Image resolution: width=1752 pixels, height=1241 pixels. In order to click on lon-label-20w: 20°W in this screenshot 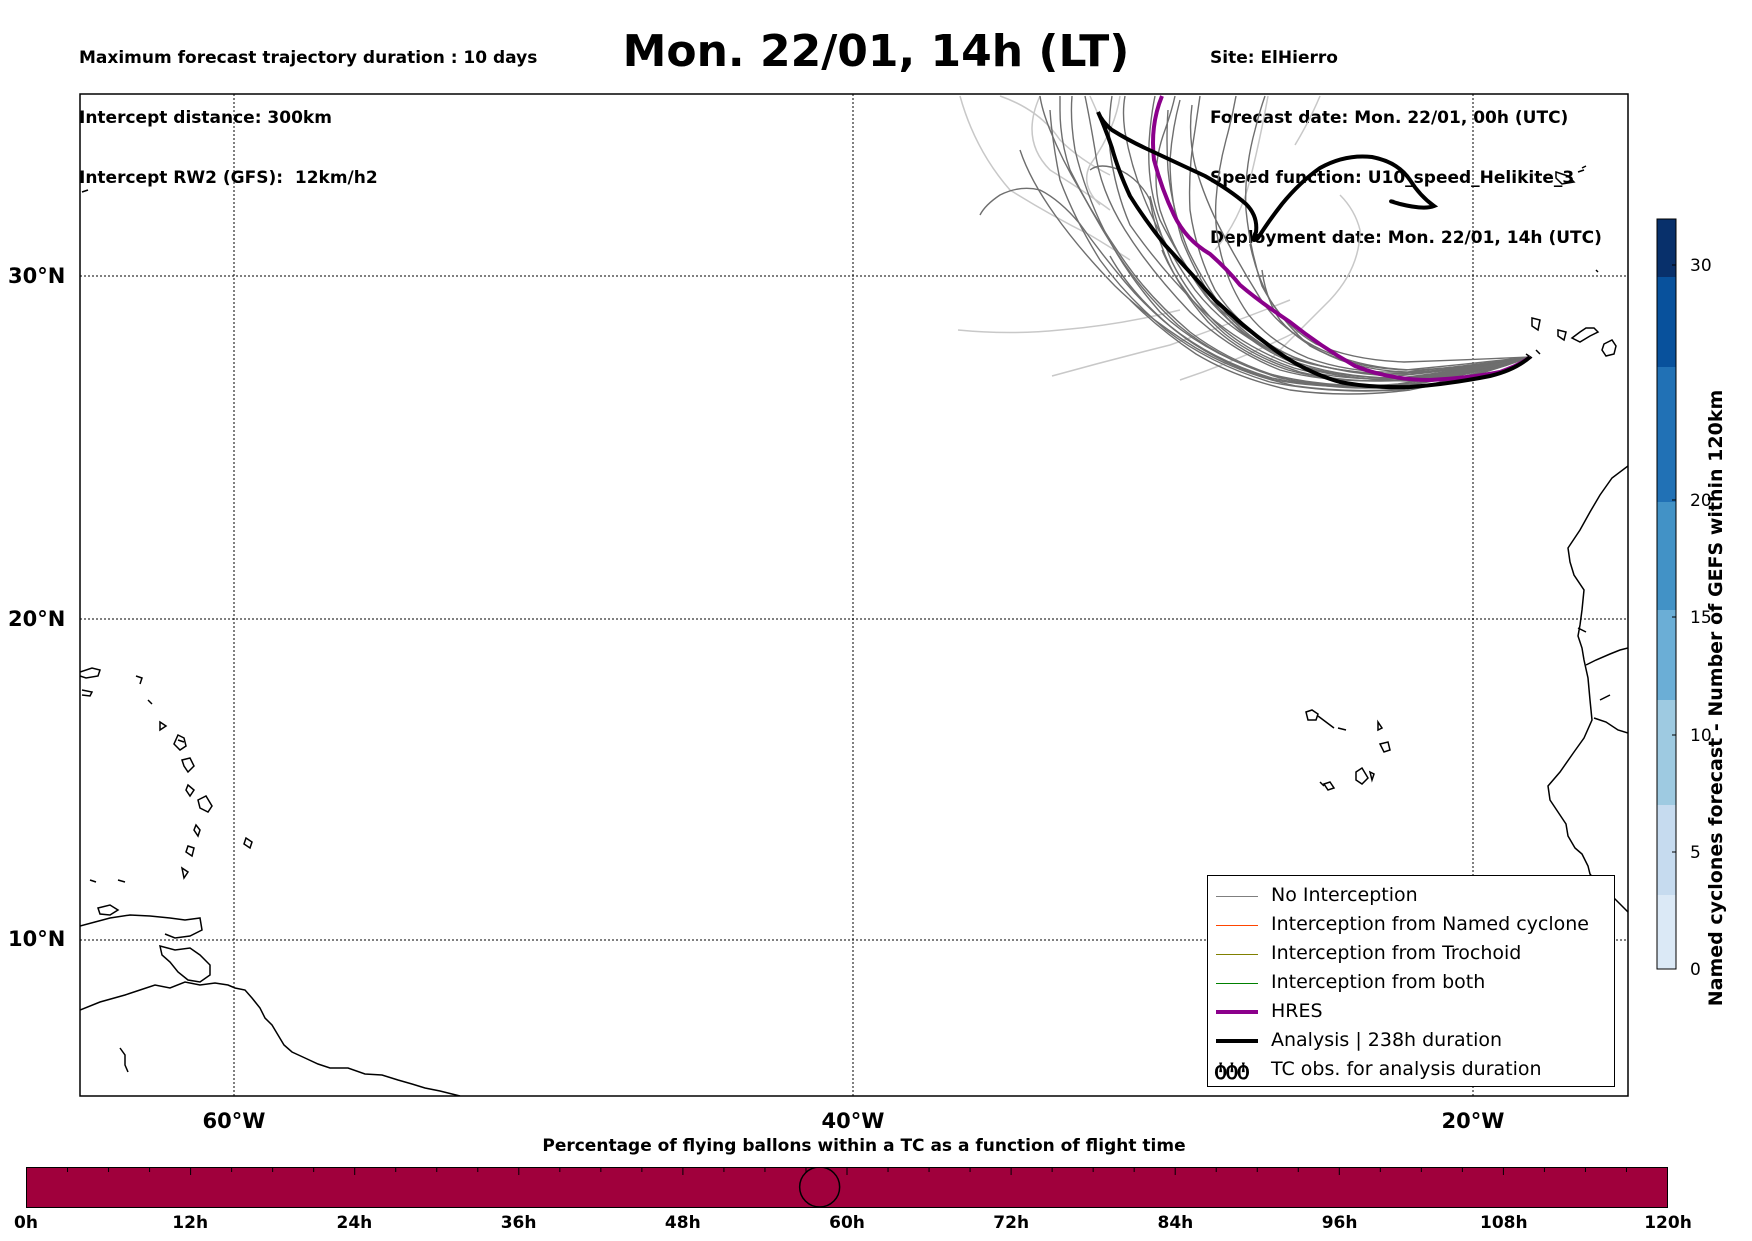, I will do `click(1473, 1121)`.